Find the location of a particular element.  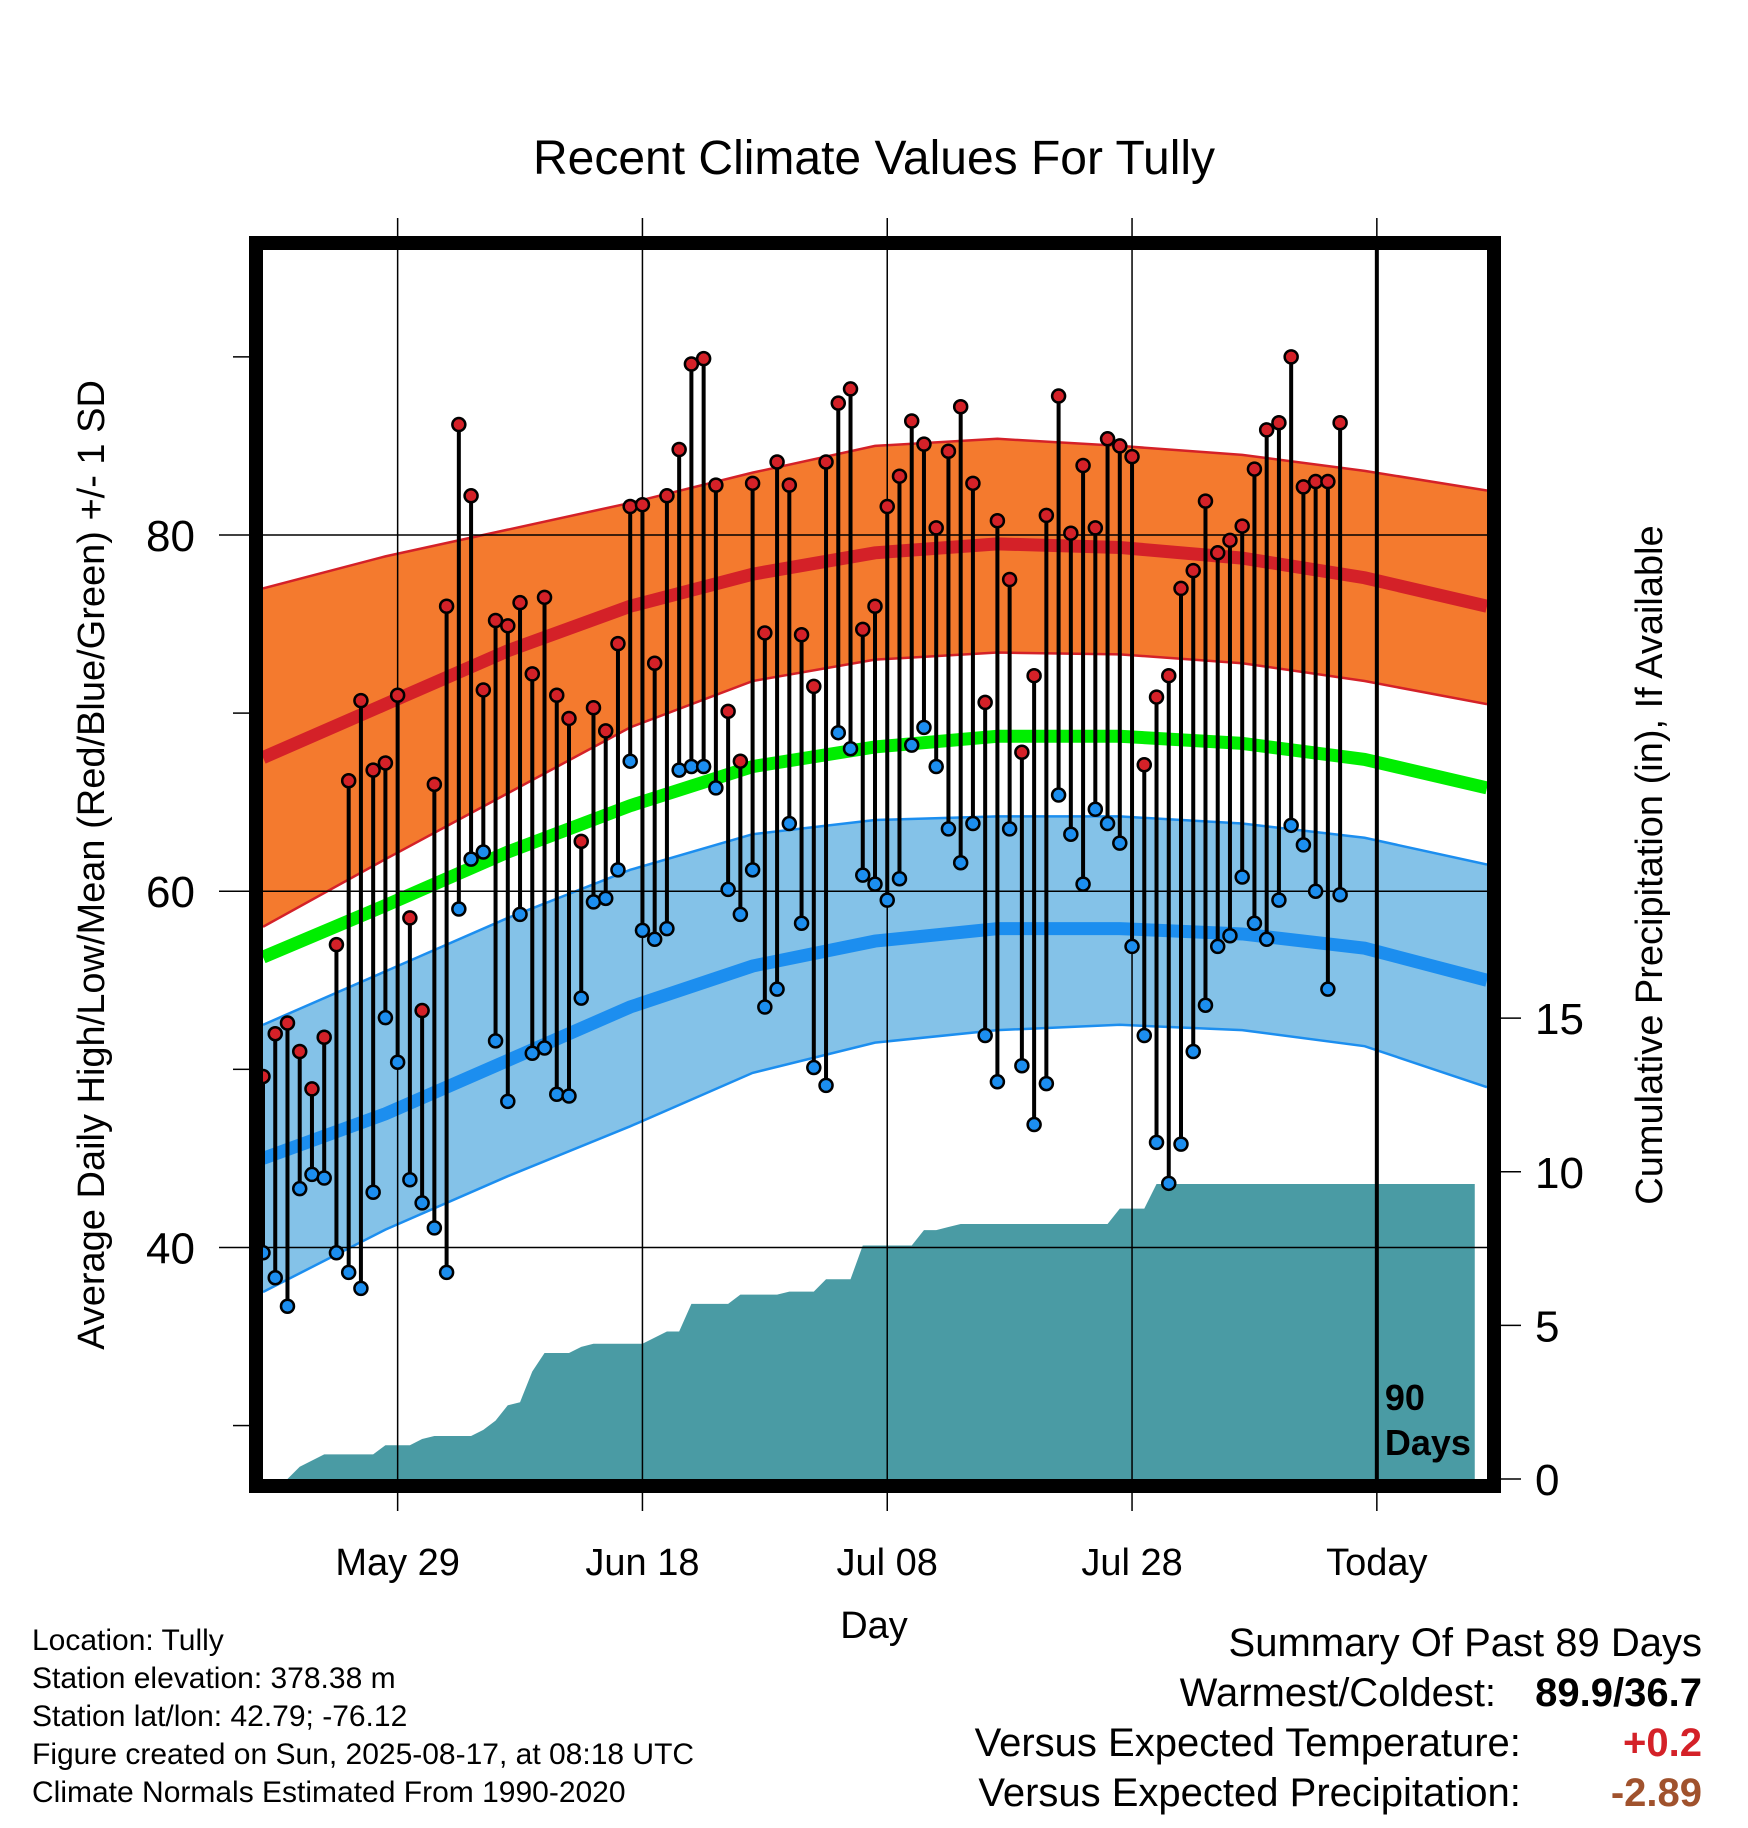

chart-title: Recent Climate Values For Tully is located at coordinates (874, 158).